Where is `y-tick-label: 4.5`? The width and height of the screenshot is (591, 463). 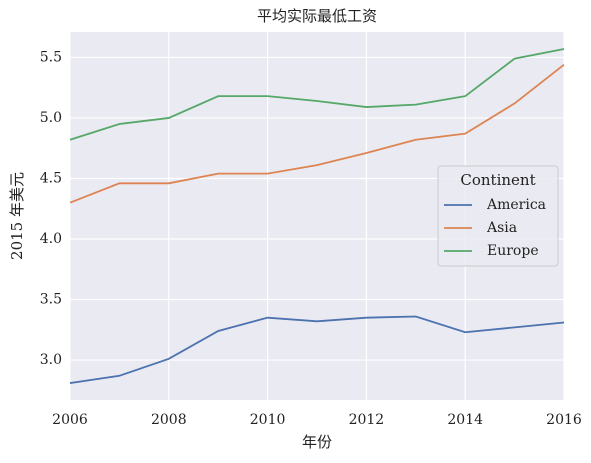 y-tick-label: 4.5 is located at coordinates (51, 178).